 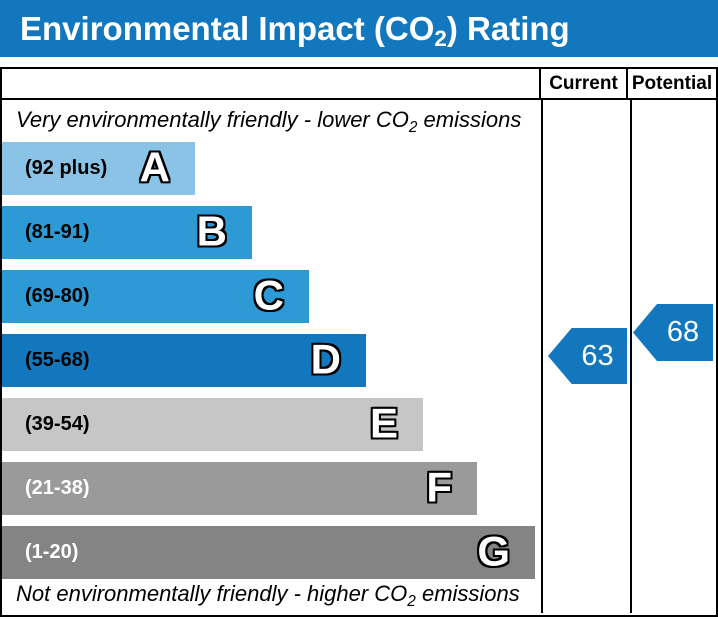 What do you see at coordinates (493, 551) in the screenshot?
I see `band-letter: G` at bounding box center [493, 551].